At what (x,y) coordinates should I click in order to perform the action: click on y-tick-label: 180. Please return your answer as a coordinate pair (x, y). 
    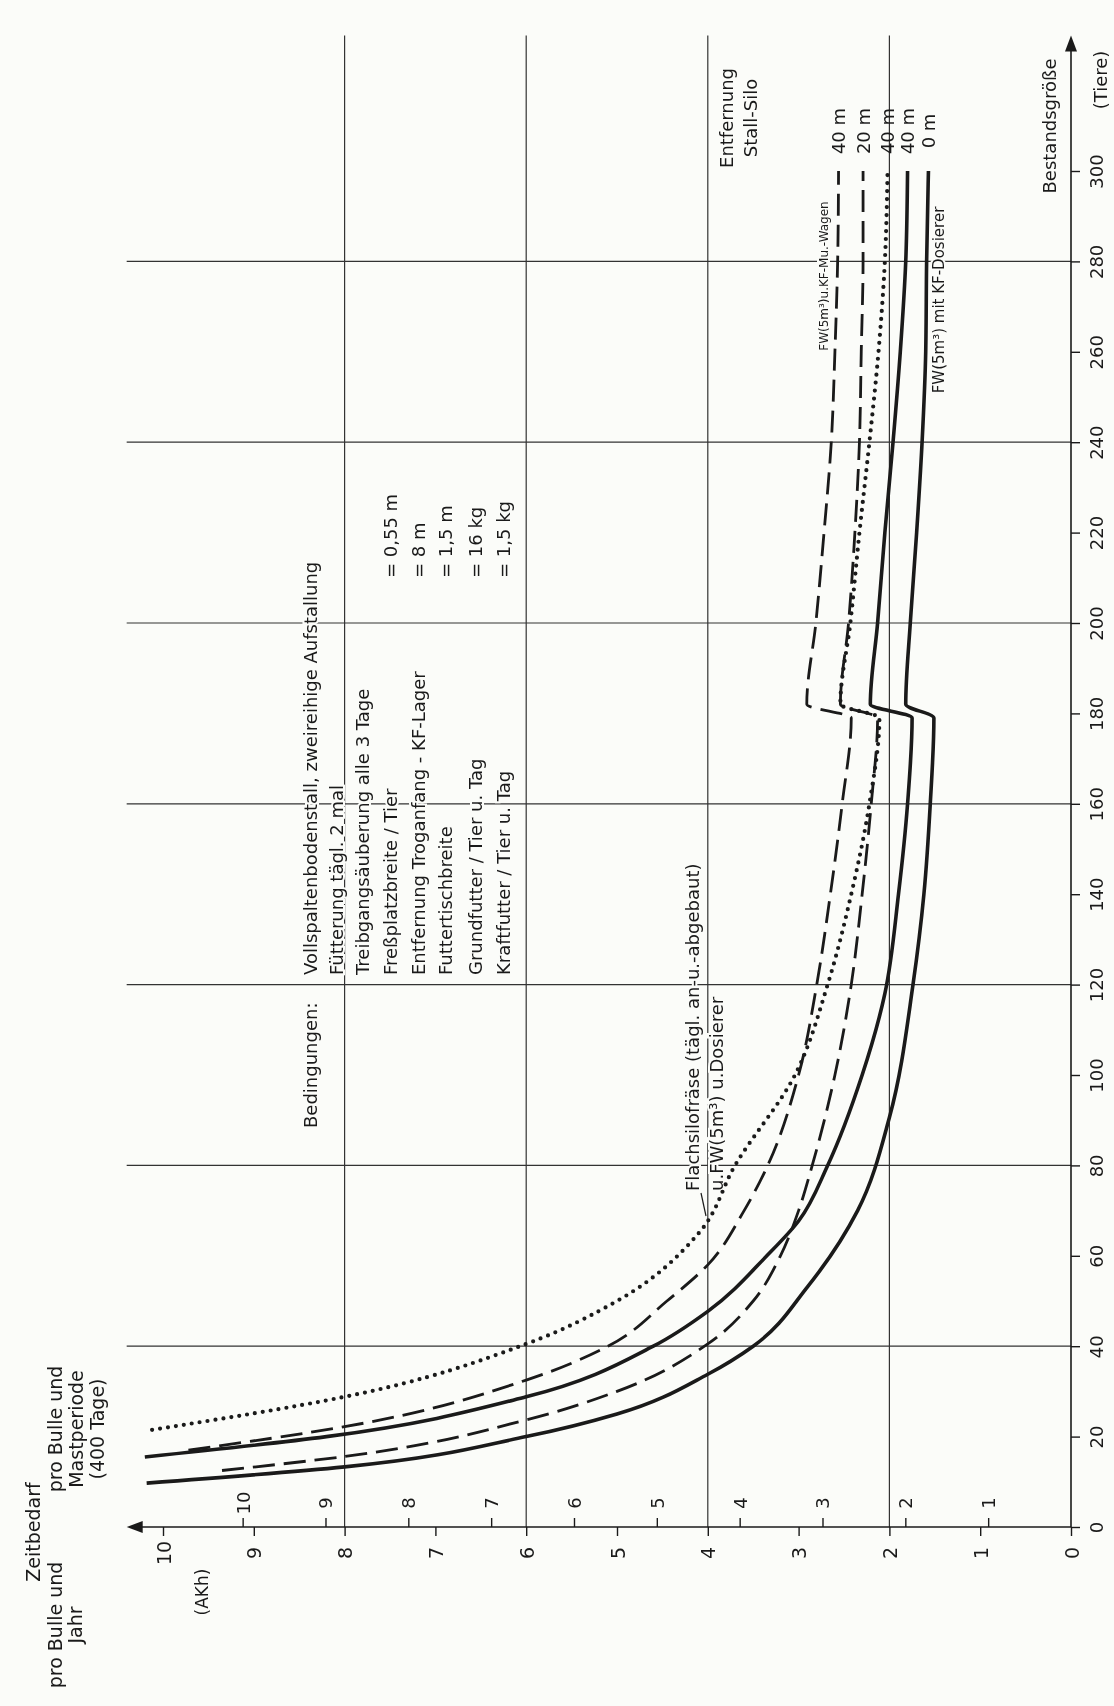
    Looking at the image, I should click on (1096, 714).